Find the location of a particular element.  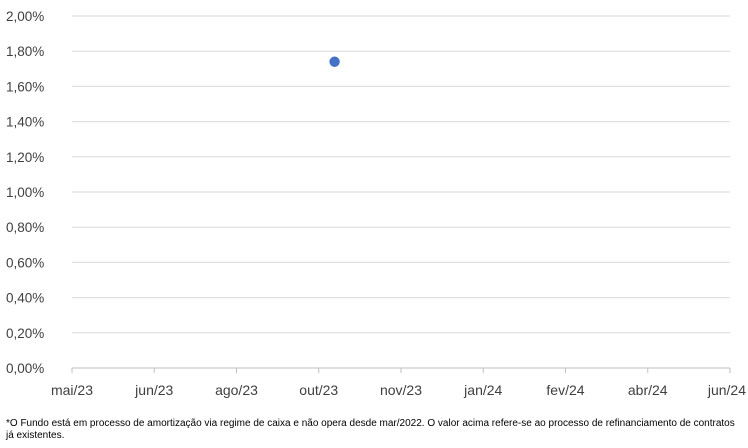

x-tick-label: jun/24 is located at coordinates (726, 390).